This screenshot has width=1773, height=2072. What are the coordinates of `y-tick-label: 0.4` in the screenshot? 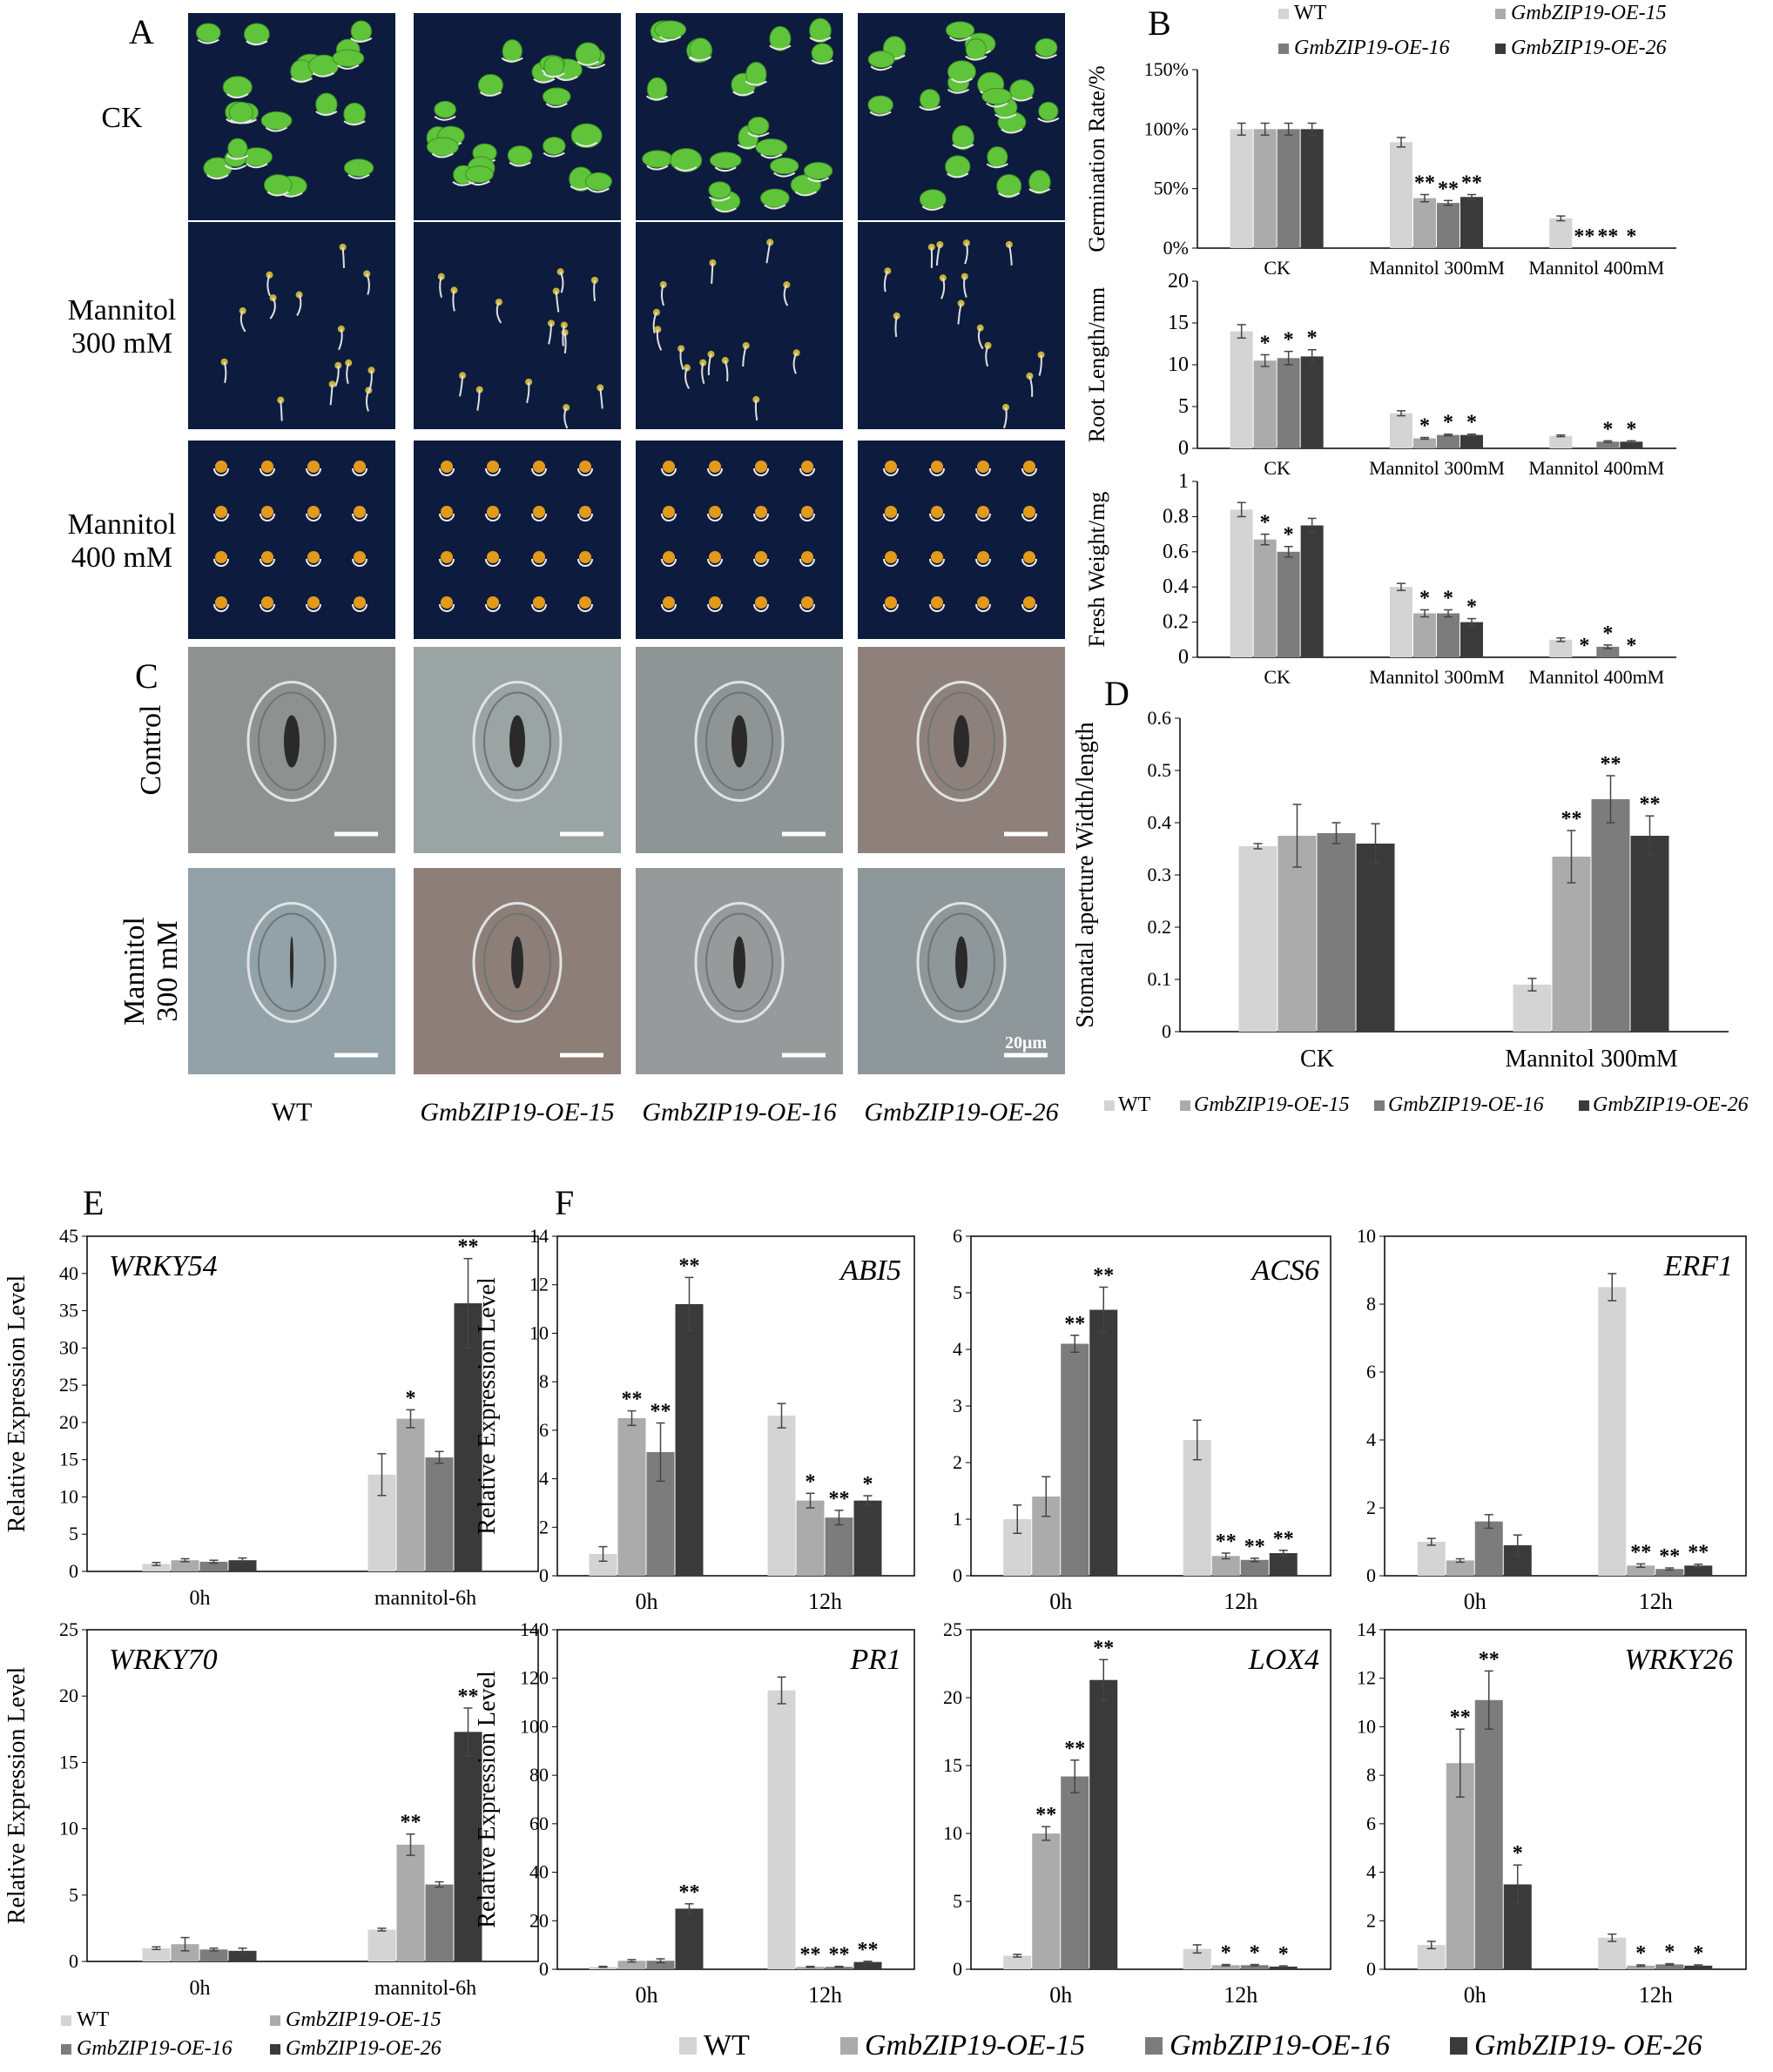 It's located at (1160, 822).